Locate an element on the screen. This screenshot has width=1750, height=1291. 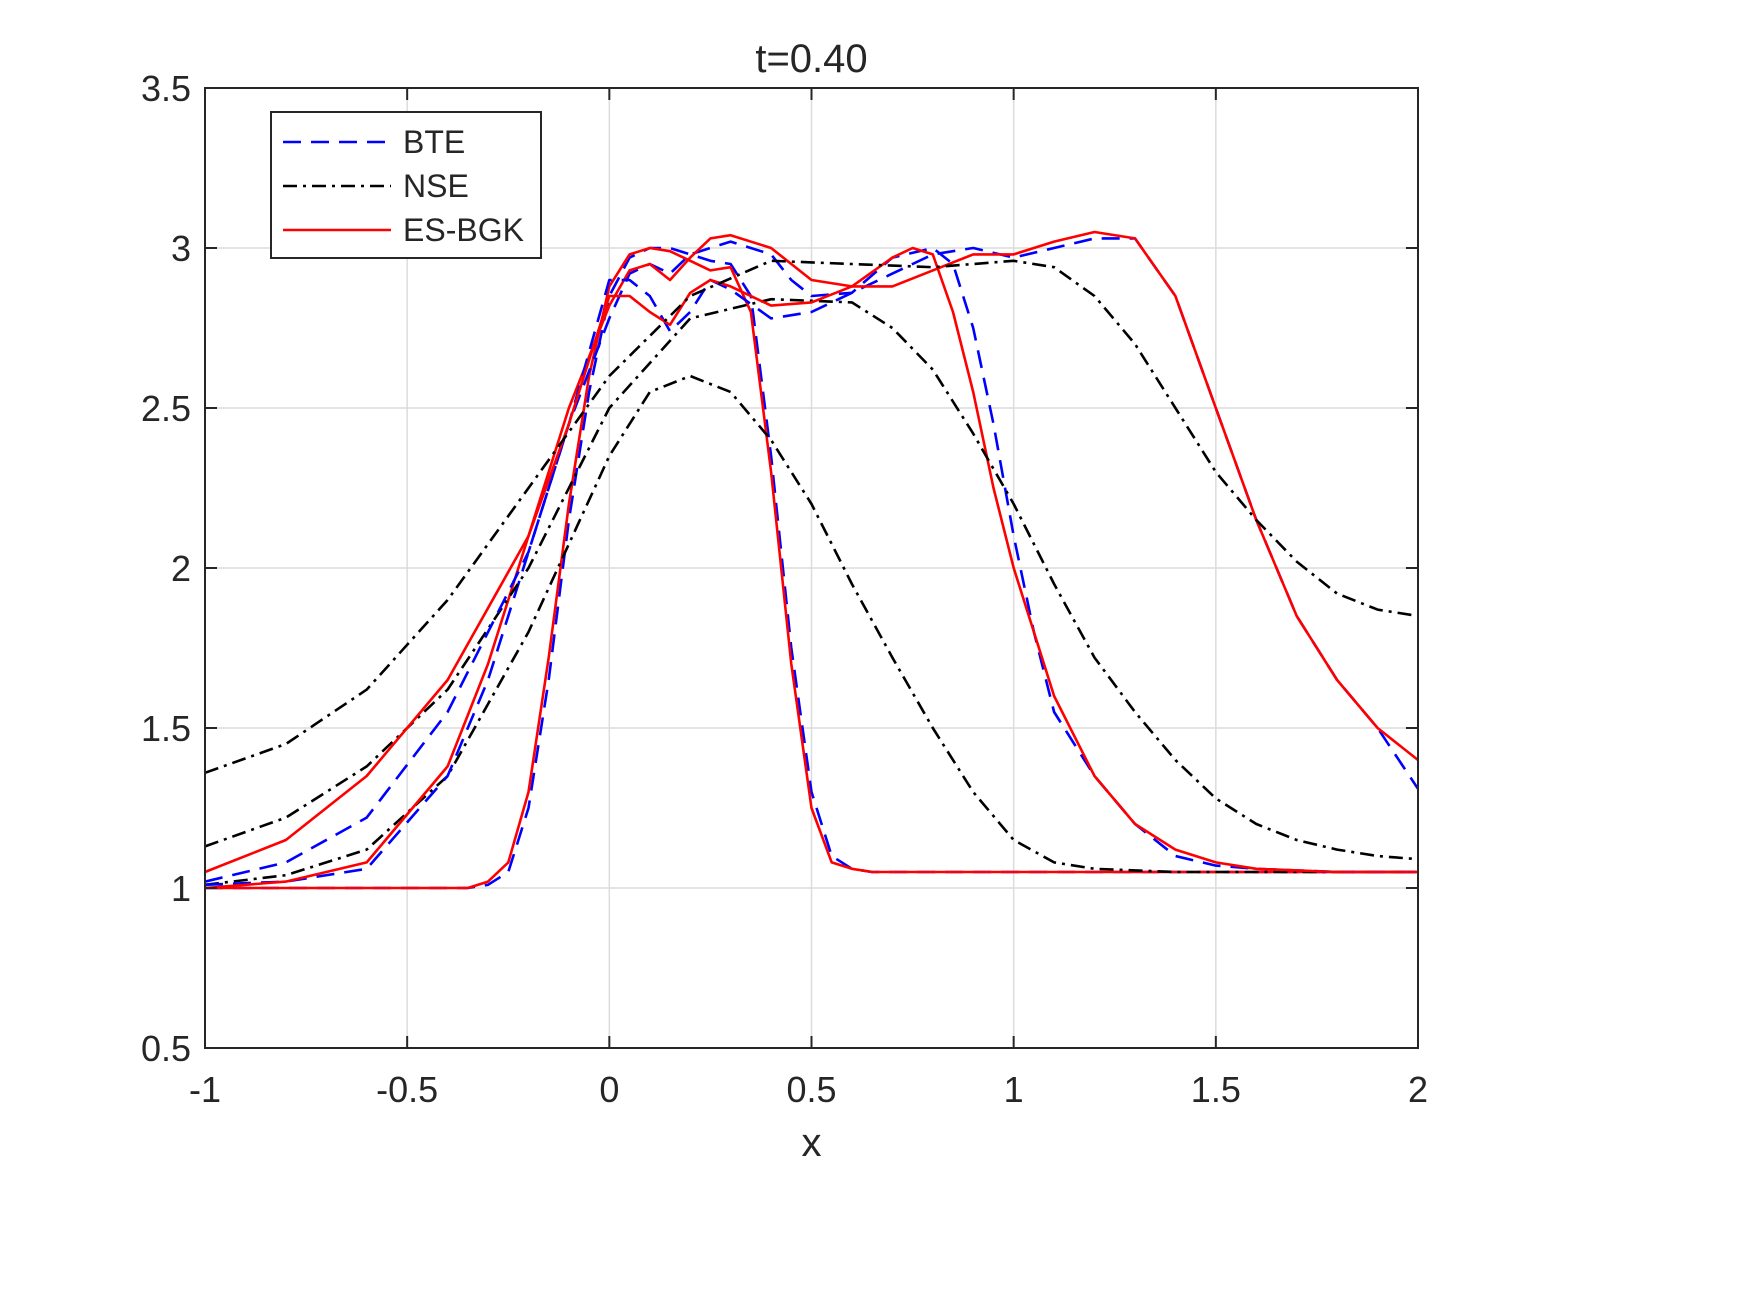
x-tick-label: 0 is located at coordinates (609, 1089).